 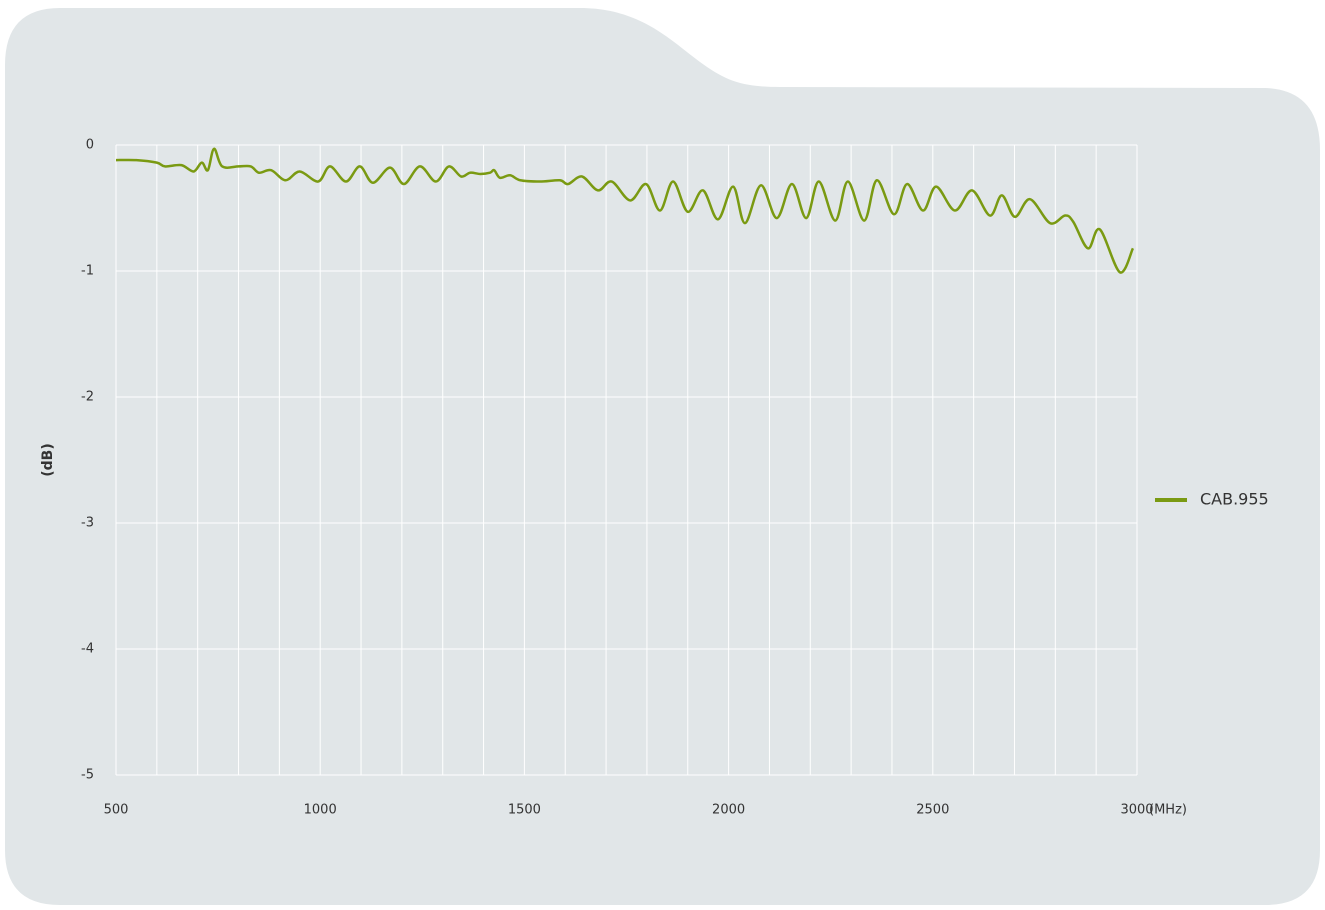 I want to click on legend-label: CAB.955, so click(x=1234, y=499).